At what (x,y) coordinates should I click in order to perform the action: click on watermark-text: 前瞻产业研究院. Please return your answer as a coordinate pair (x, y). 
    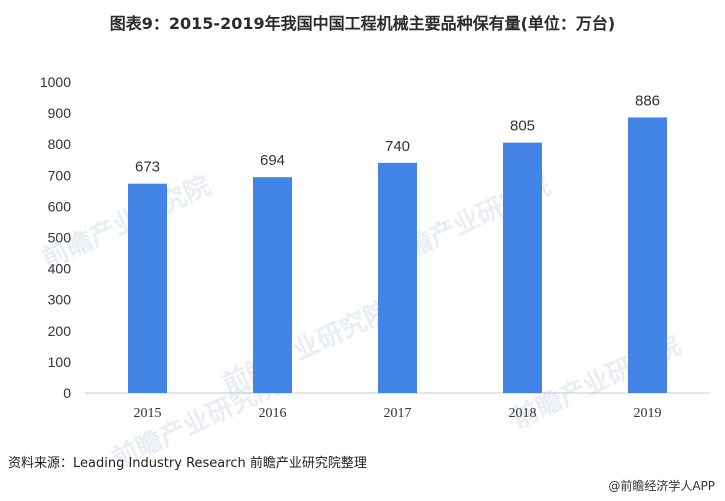
    Looking at the image, I should click on (126, 222).